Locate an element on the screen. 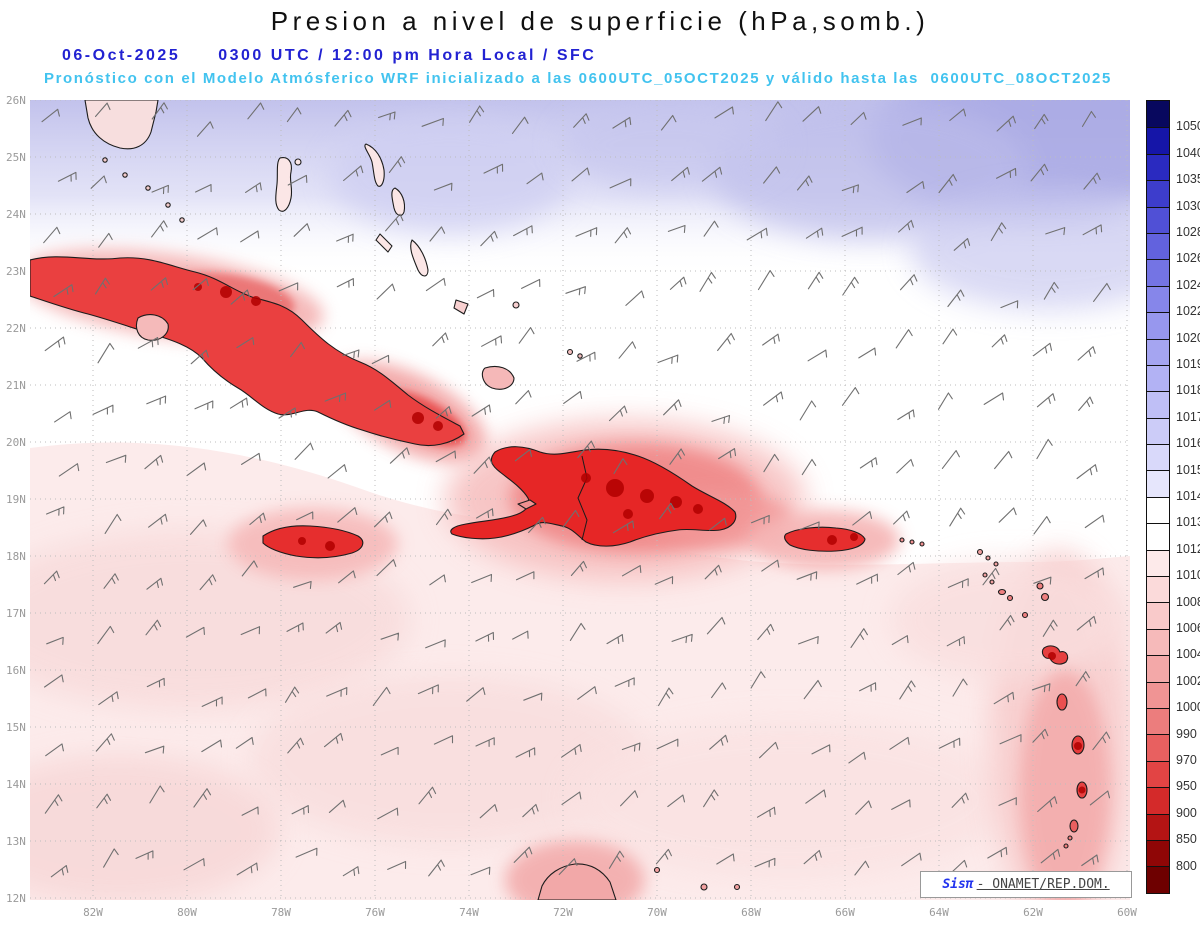 The image size is (1200, 927). colorbar-value: 1030 is located at coordinates (1188, 205).